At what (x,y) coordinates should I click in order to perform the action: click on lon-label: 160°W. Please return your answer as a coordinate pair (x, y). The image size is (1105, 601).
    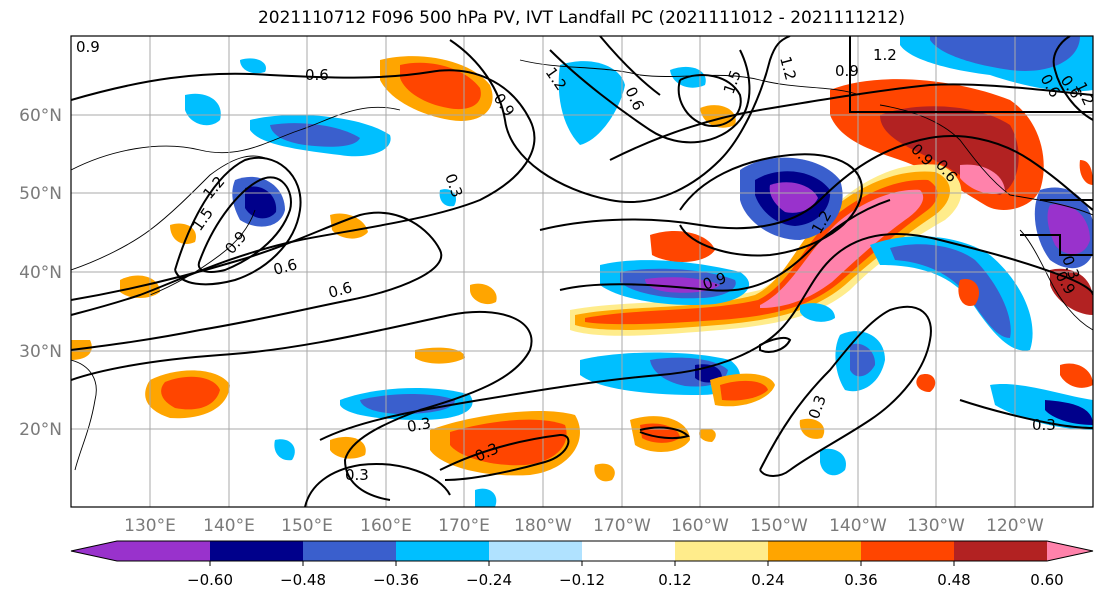
    Looking at the image, I should click on (700, 526).